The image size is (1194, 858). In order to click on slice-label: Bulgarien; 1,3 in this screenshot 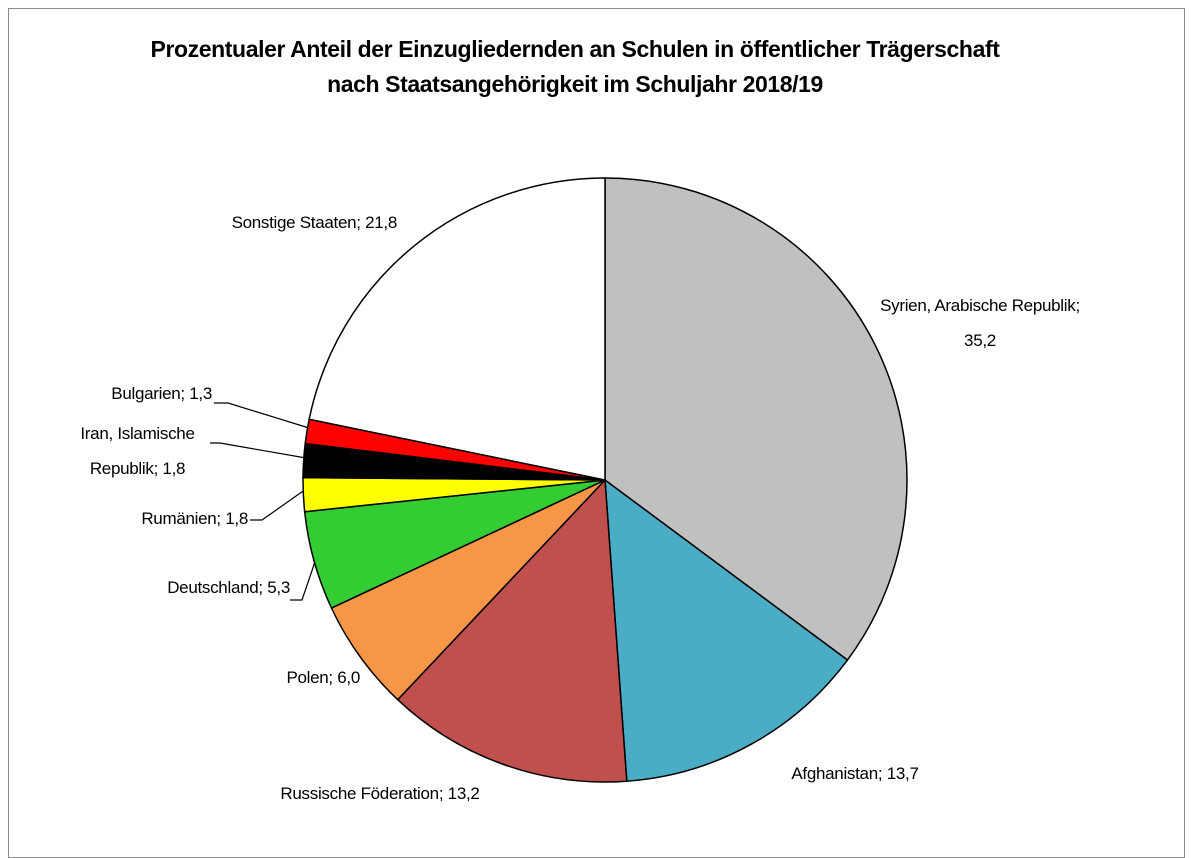, I will do `click(161, 393)`.